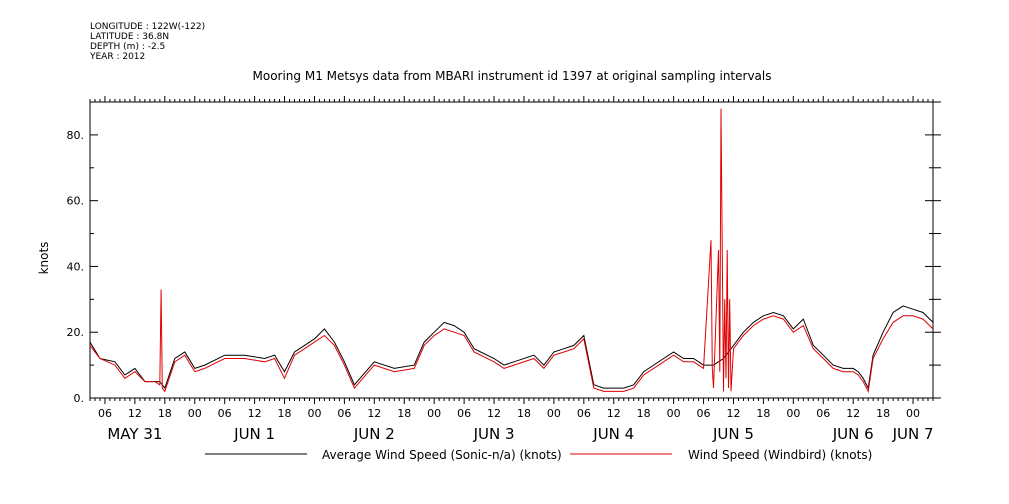 This screenshot has height=504, width=1009. What do you see at coordinates (44, 258) in the screenshot?
I see `y-axis-label: knots` at bounding box center [44, 258].